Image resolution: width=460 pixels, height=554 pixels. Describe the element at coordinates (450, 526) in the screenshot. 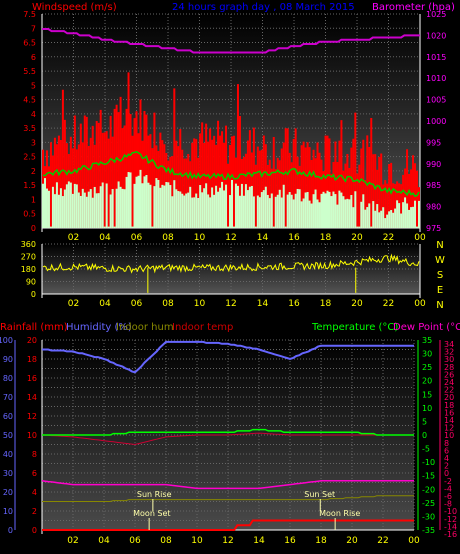

I see `dew-point-tick-label: -14` at that location.